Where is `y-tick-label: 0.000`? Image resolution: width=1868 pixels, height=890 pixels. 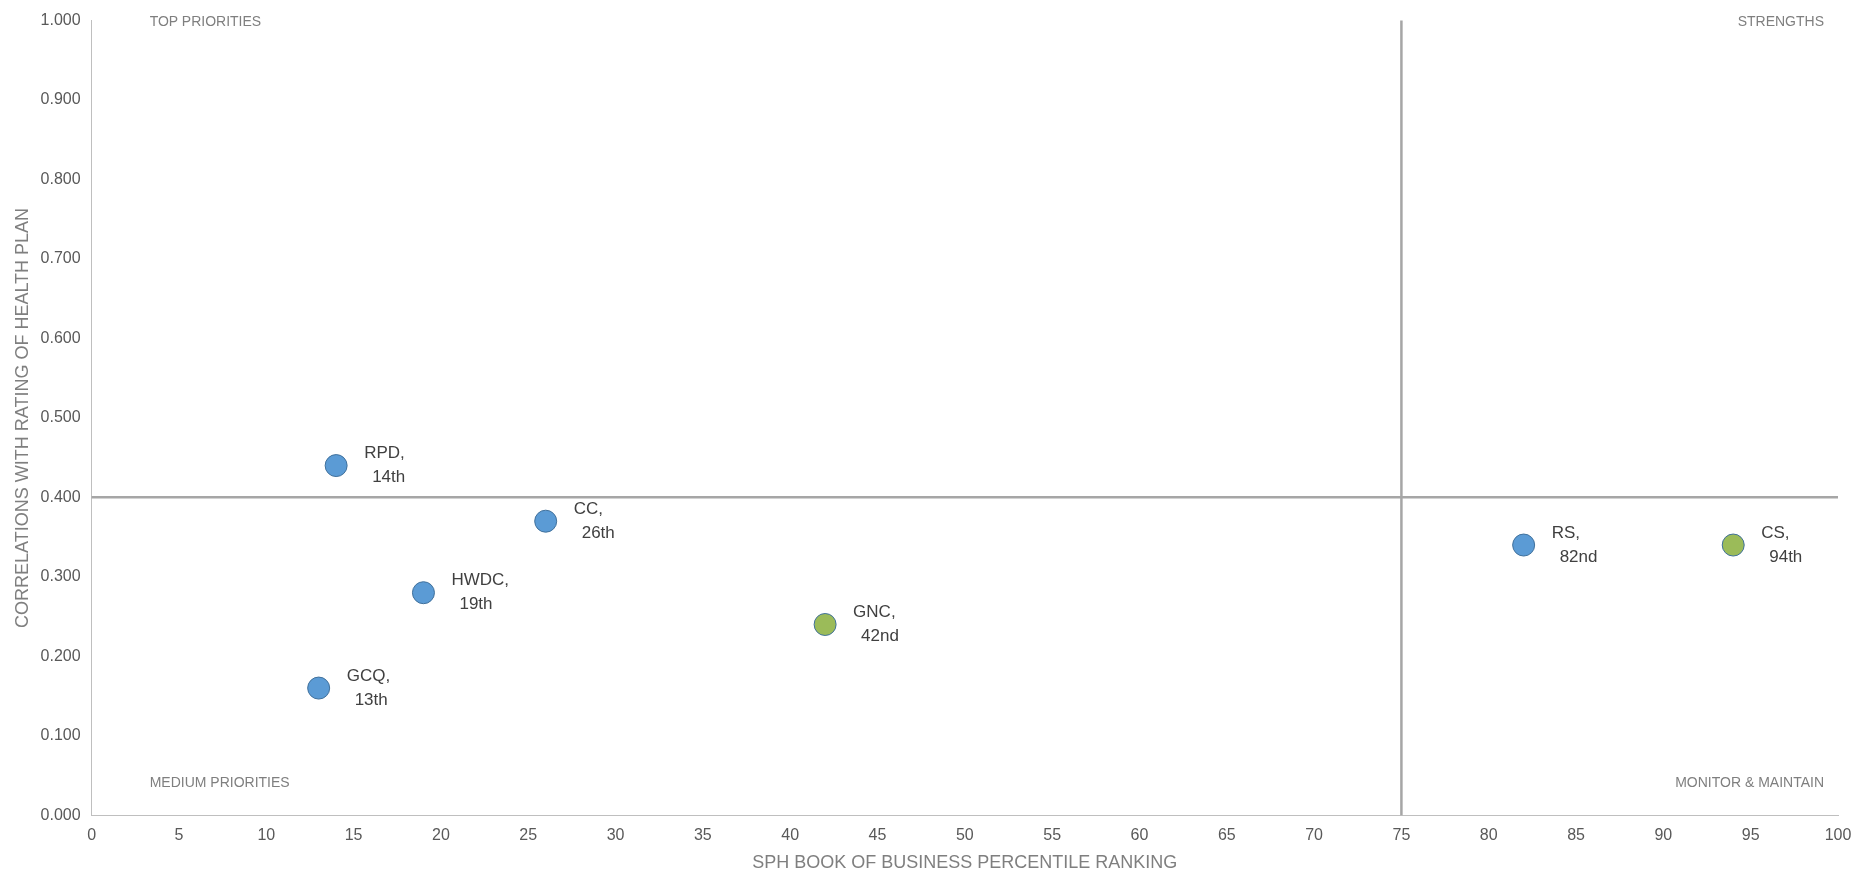
y-tick-label: 0.000 is located at coordinates (60, 814).